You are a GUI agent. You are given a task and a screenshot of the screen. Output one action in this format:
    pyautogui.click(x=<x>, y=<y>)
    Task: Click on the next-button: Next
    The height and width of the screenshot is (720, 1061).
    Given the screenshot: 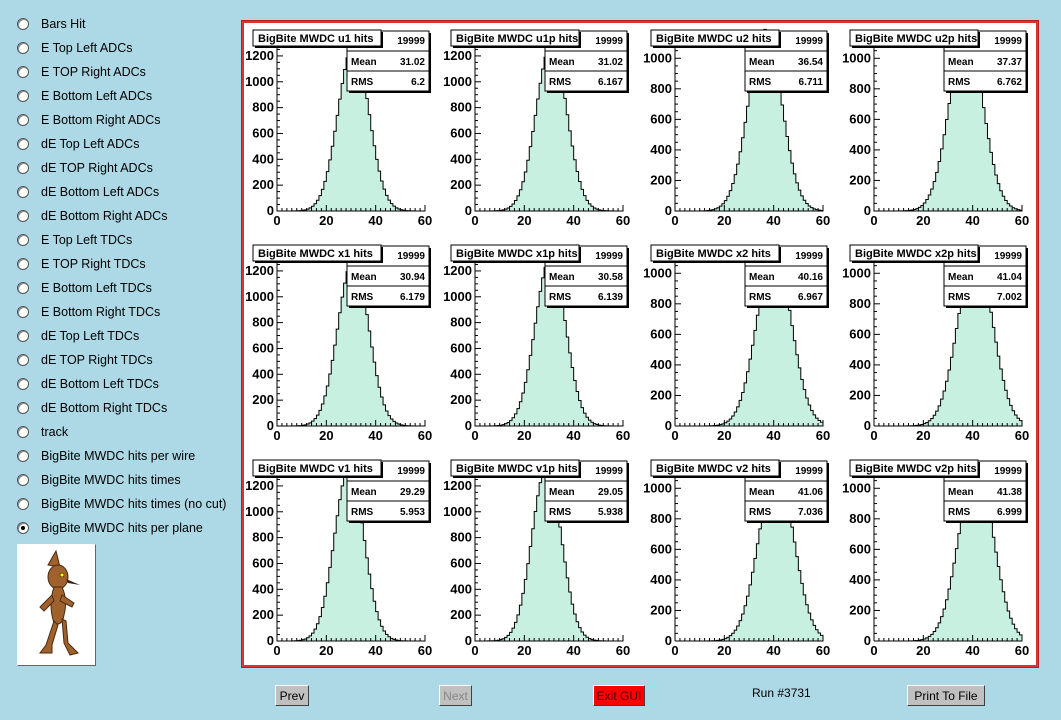 What is the action you would take?
    pyautogui.click(x=455, y=695)
    